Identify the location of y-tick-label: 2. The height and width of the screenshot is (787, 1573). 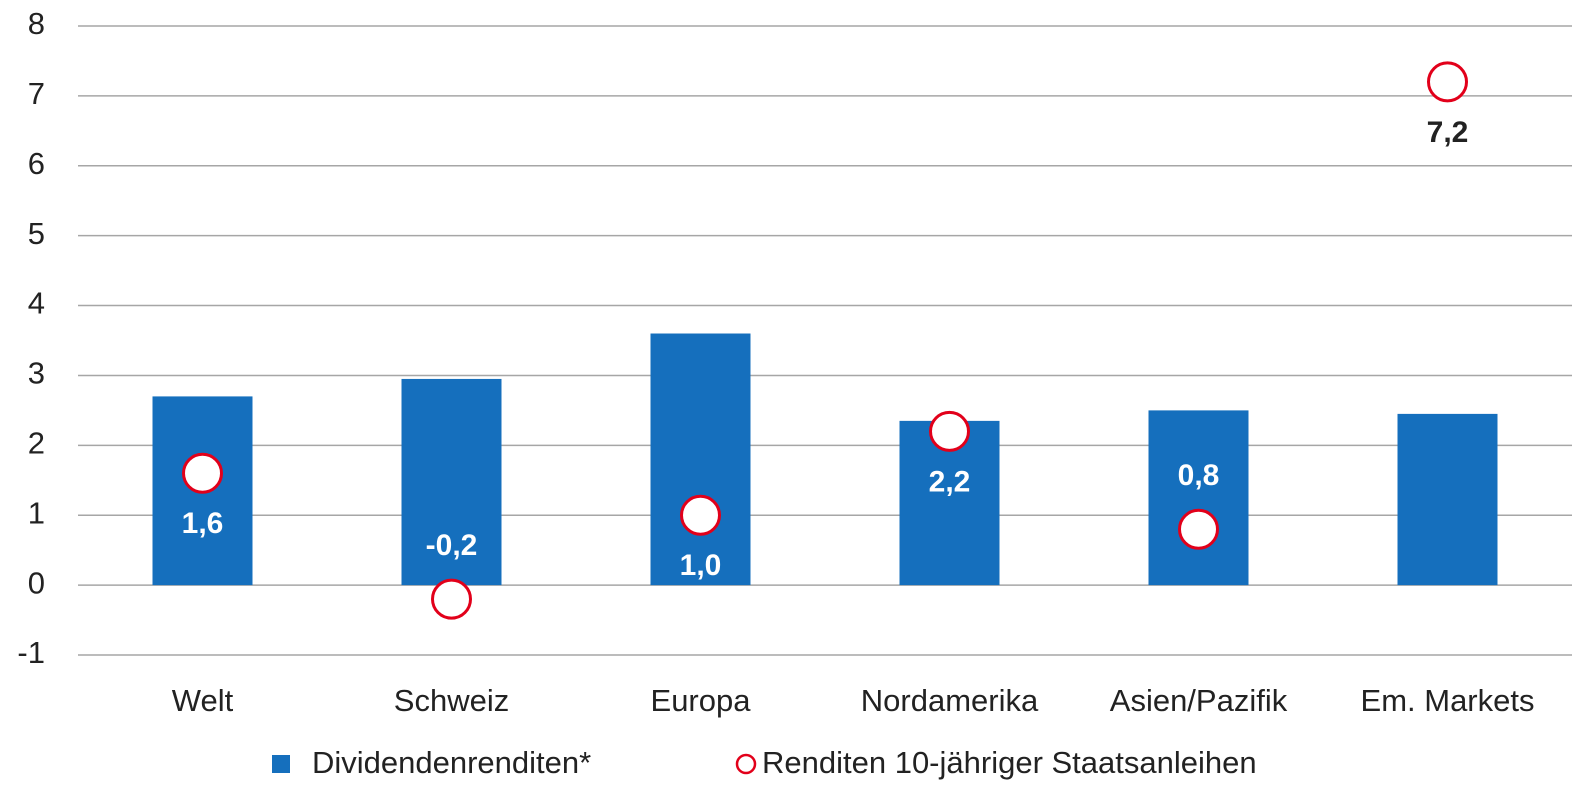
(36, 443).